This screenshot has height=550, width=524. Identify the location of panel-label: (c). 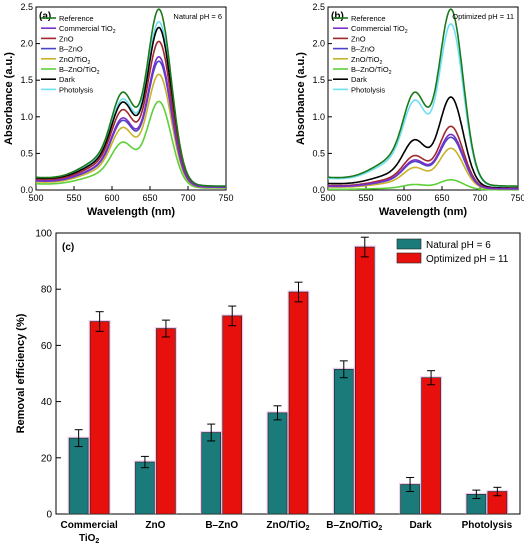
(68, 247).